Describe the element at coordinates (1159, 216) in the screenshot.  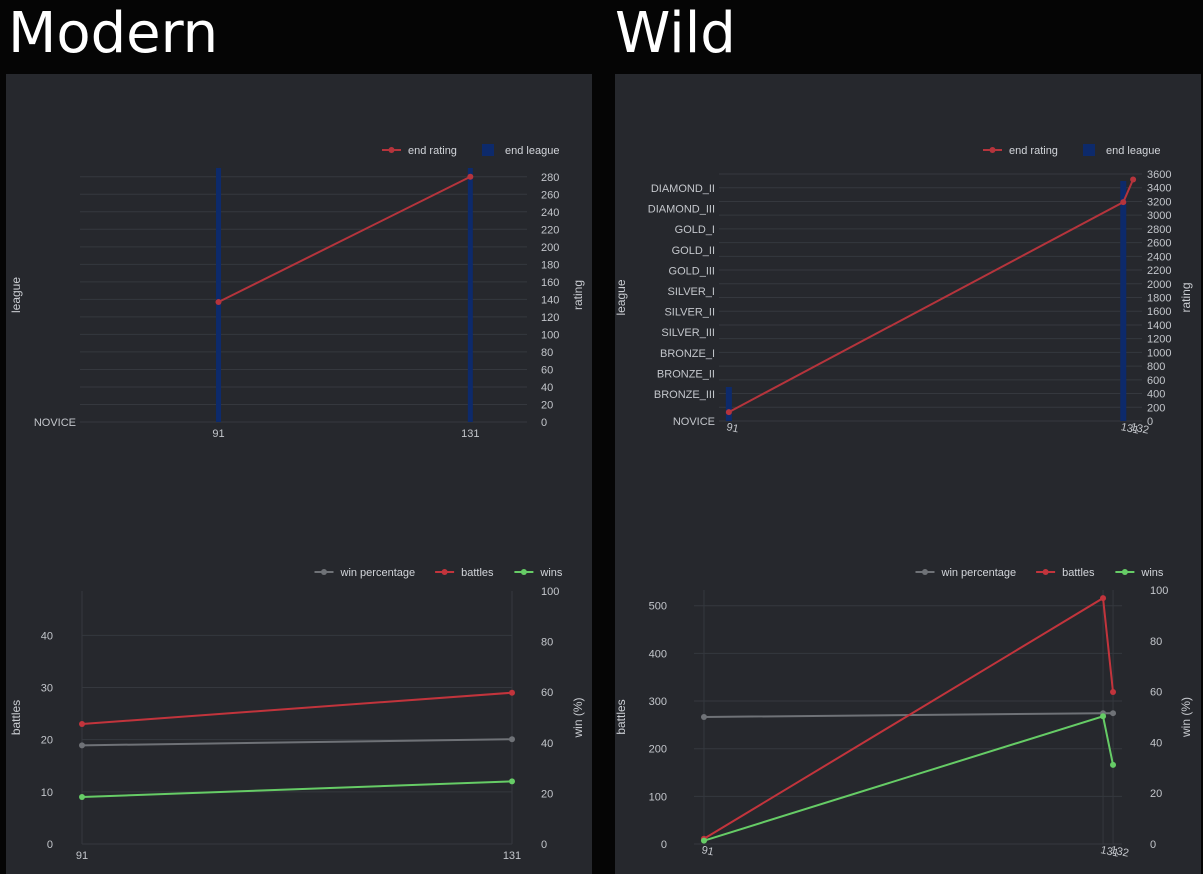
I see `y2-tick-label: 3000` at that location.